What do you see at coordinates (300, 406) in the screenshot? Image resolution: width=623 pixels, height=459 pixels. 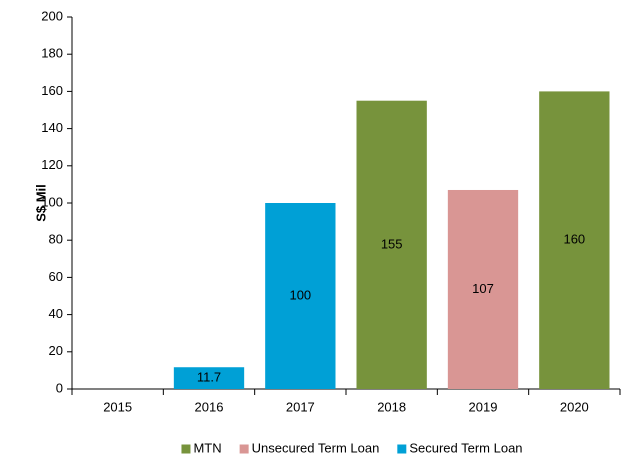 I see `x-tick-label: 2017` at bounding box center [300, 406].